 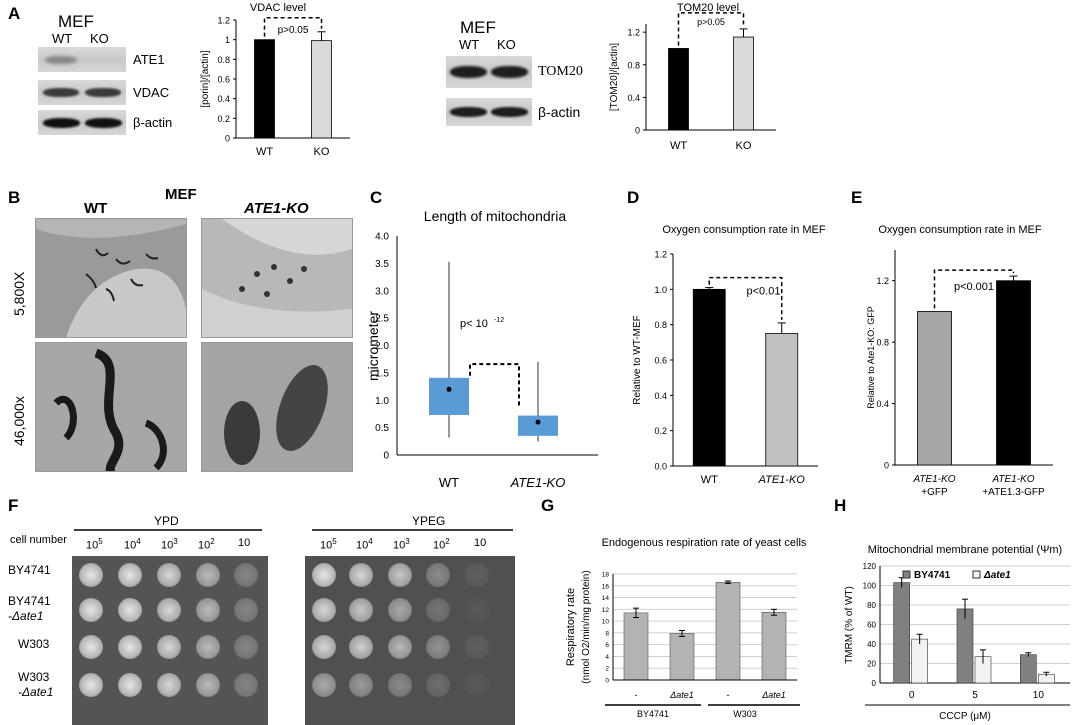 What do you see at coordinates (14, 13) in the screenshot?
I see `panel-letter-a: A` at bounding box center [14, 13].